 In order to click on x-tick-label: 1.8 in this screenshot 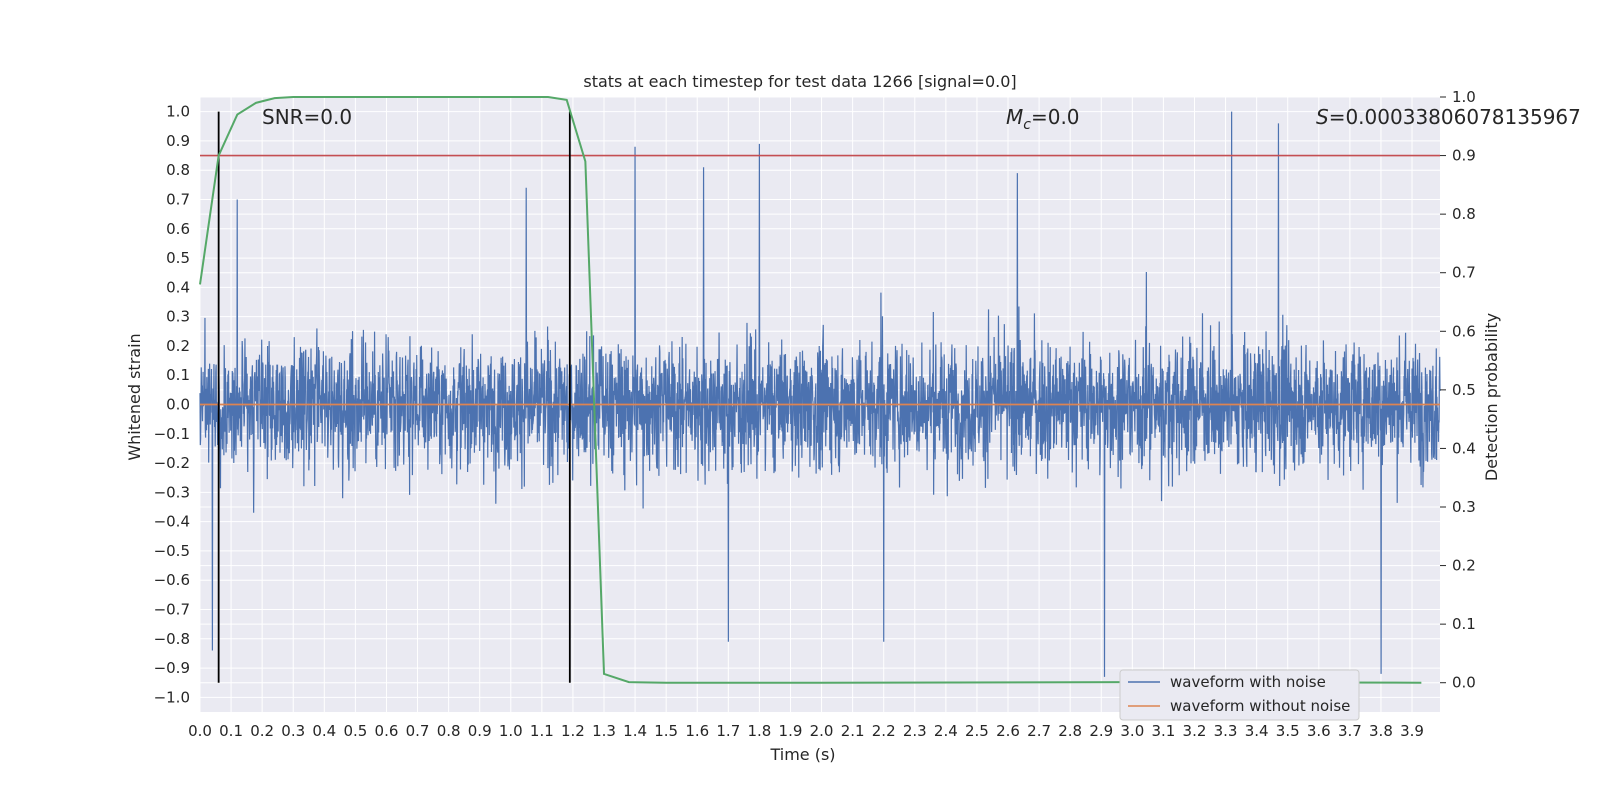, I will do `click(759, 731)`.